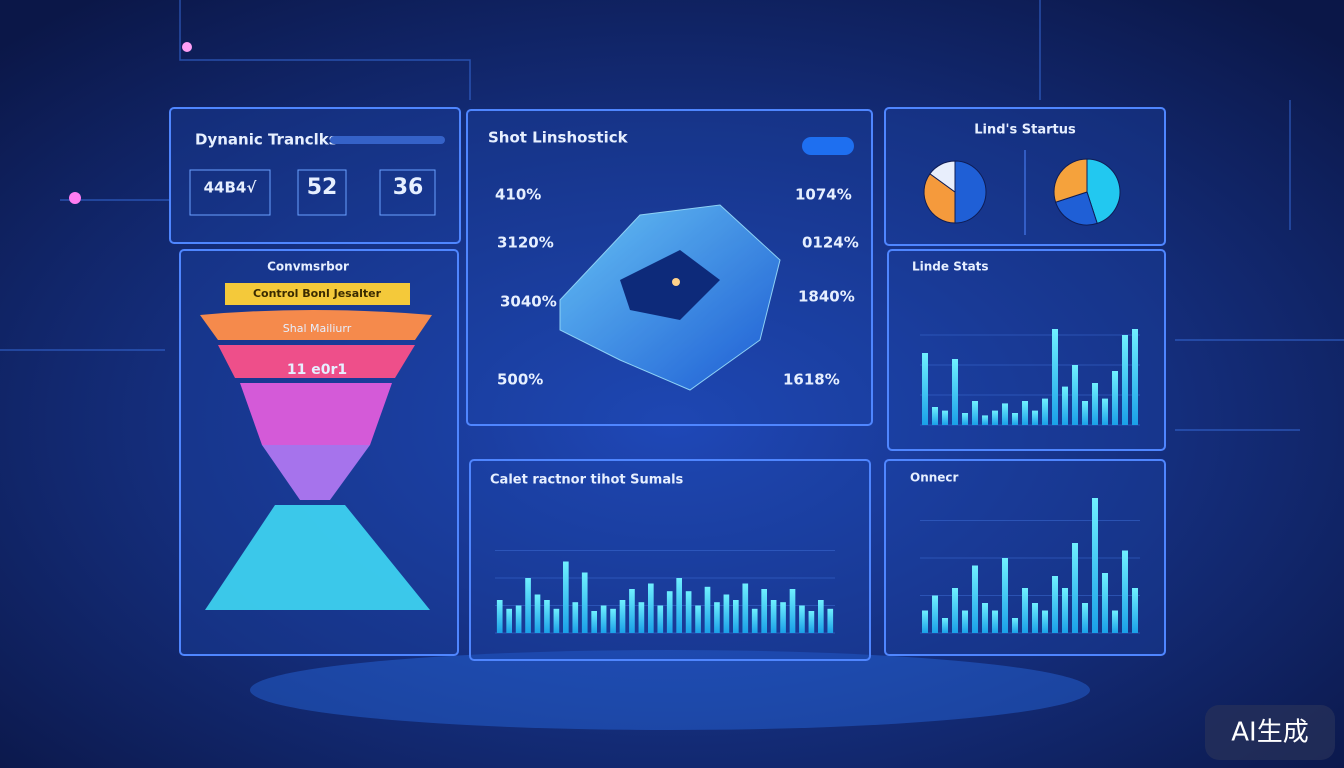 This screenshot has height=768, width=1344. I want to click on panel-title: Dynanic Tranclks, so click(266, 140).